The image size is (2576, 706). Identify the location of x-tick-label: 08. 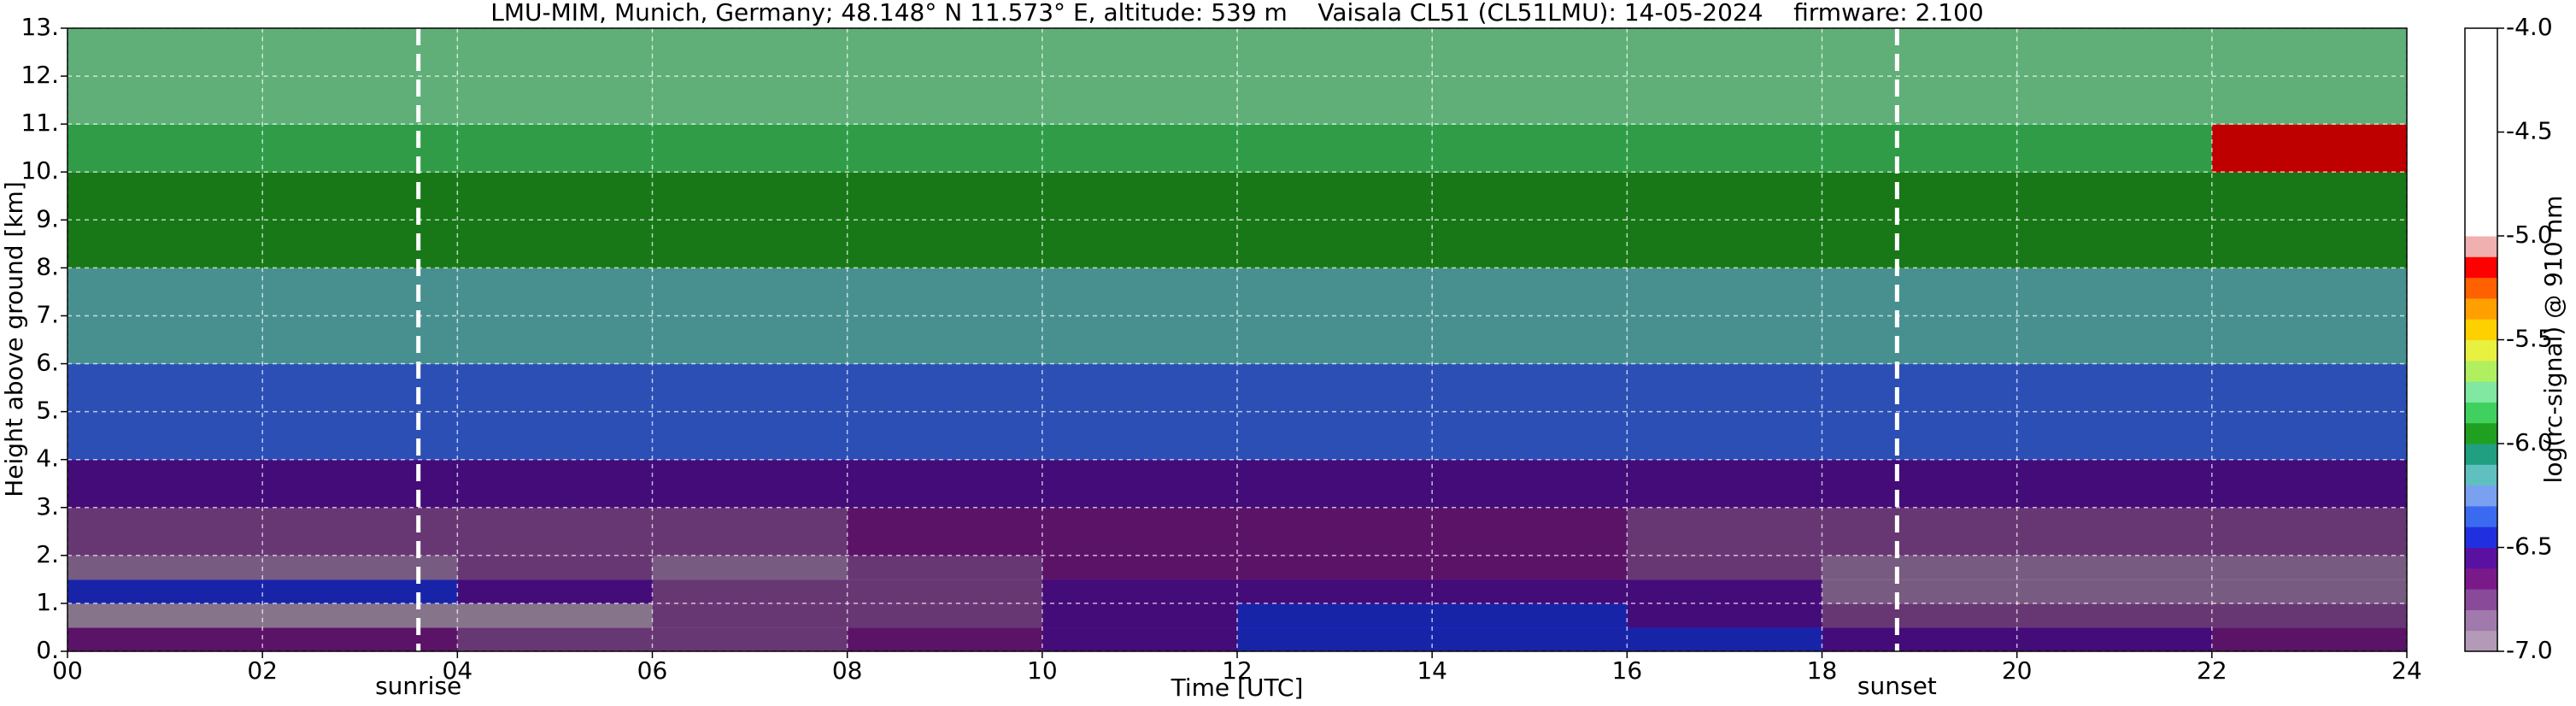
(847, 670).